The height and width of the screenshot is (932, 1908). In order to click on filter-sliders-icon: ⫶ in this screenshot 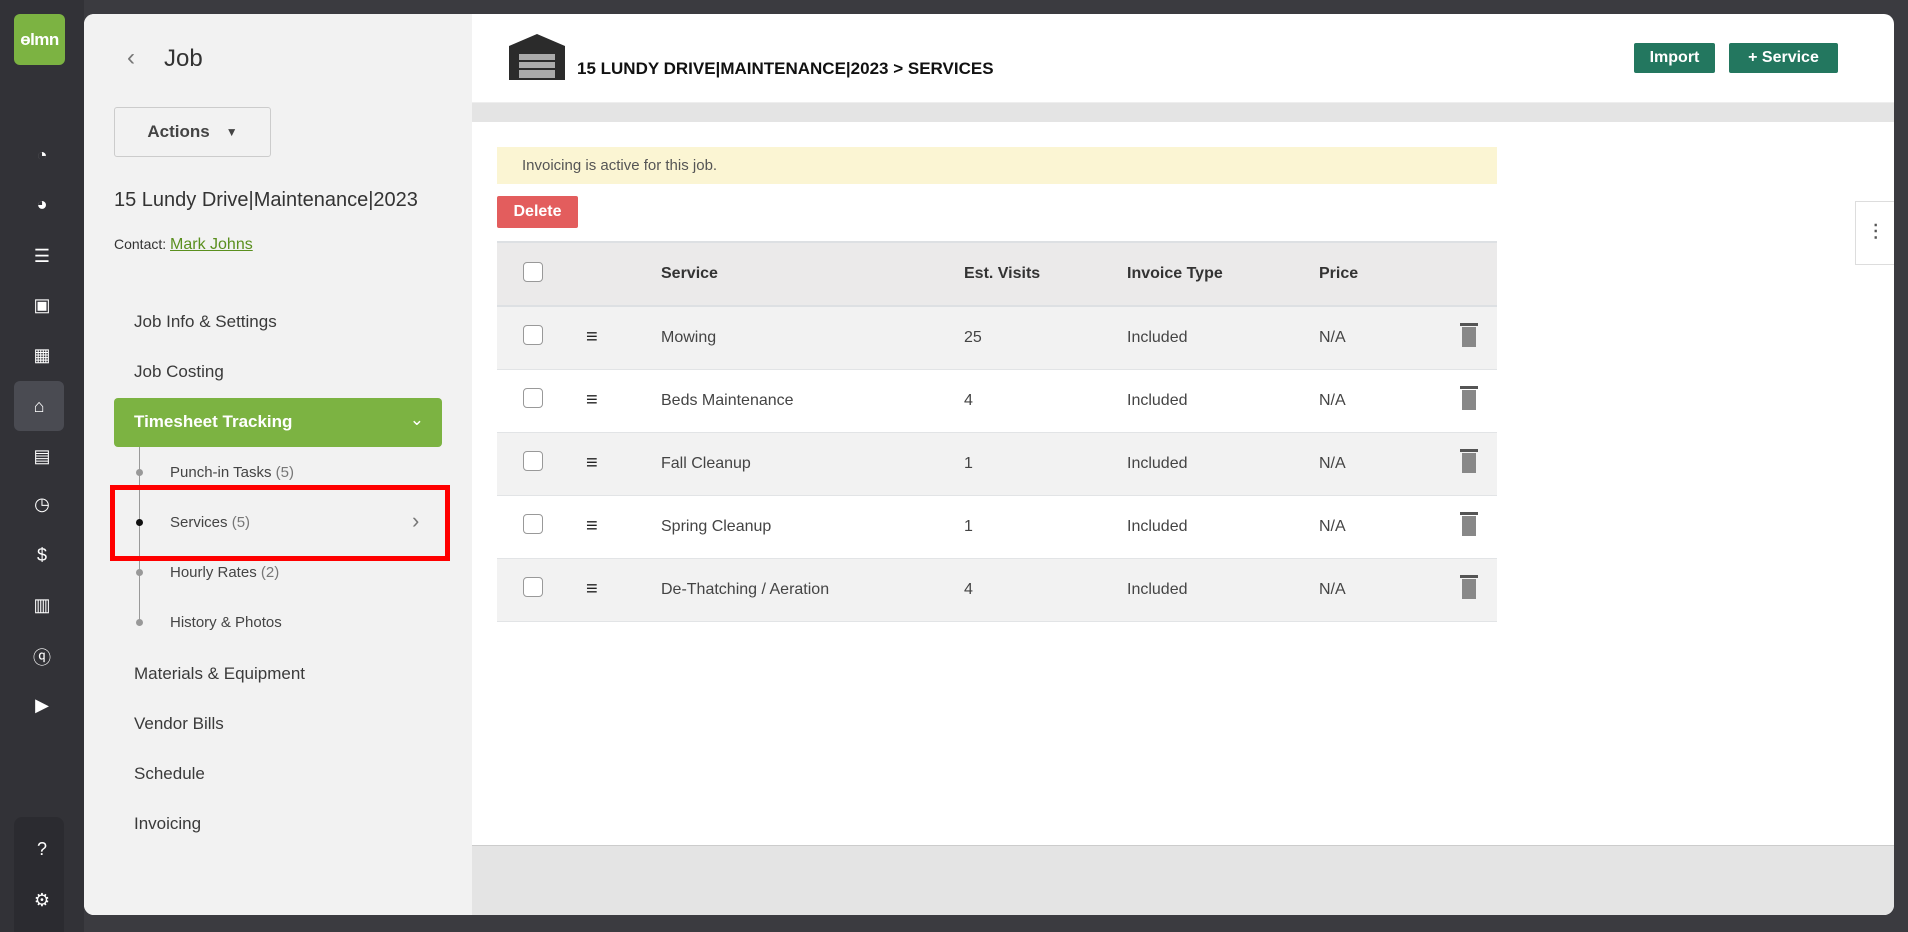, I will do `click(1874, 233)`.